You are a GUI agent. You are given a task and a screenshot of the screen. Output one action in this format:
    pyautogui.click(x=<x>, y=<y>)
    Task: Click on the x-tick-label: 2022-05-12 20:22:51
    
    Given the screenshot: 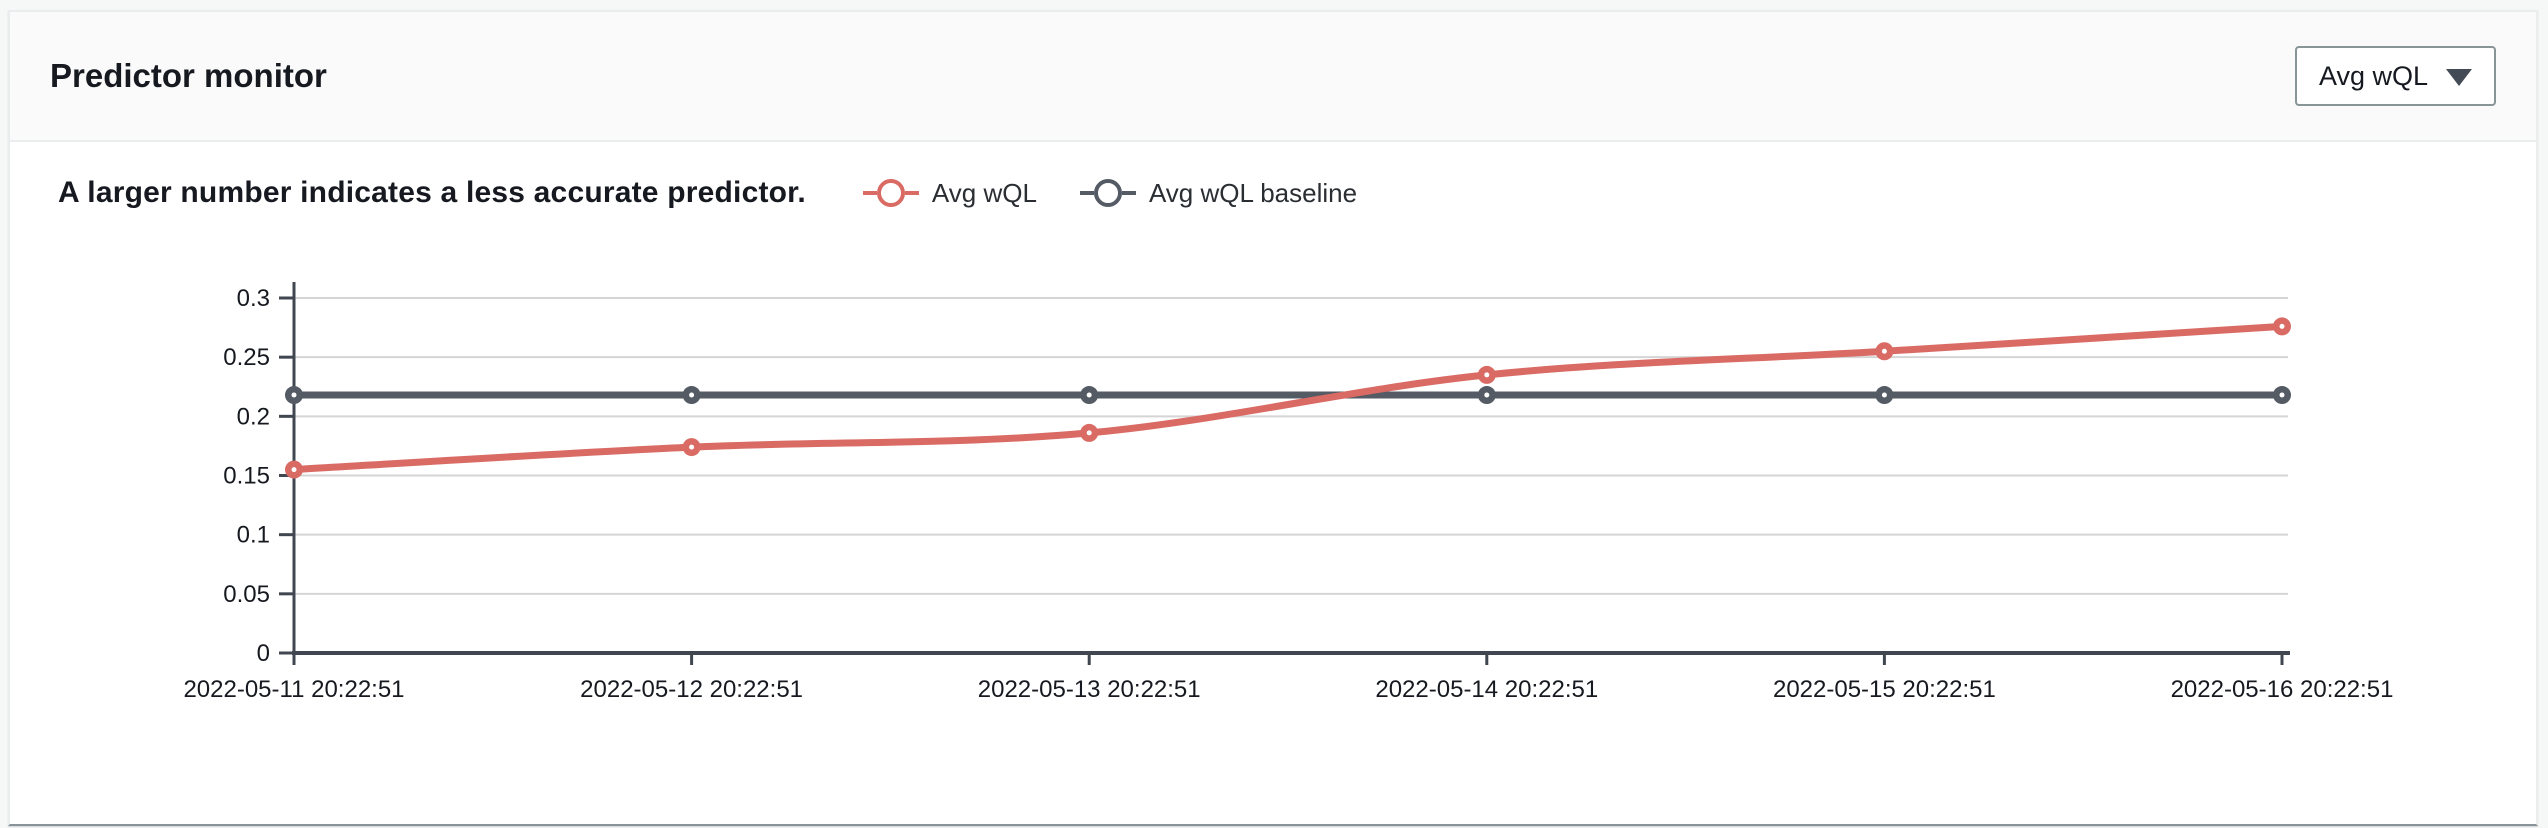 What is the action you would take?
    pyautogui.click(x=691, y=689)
    